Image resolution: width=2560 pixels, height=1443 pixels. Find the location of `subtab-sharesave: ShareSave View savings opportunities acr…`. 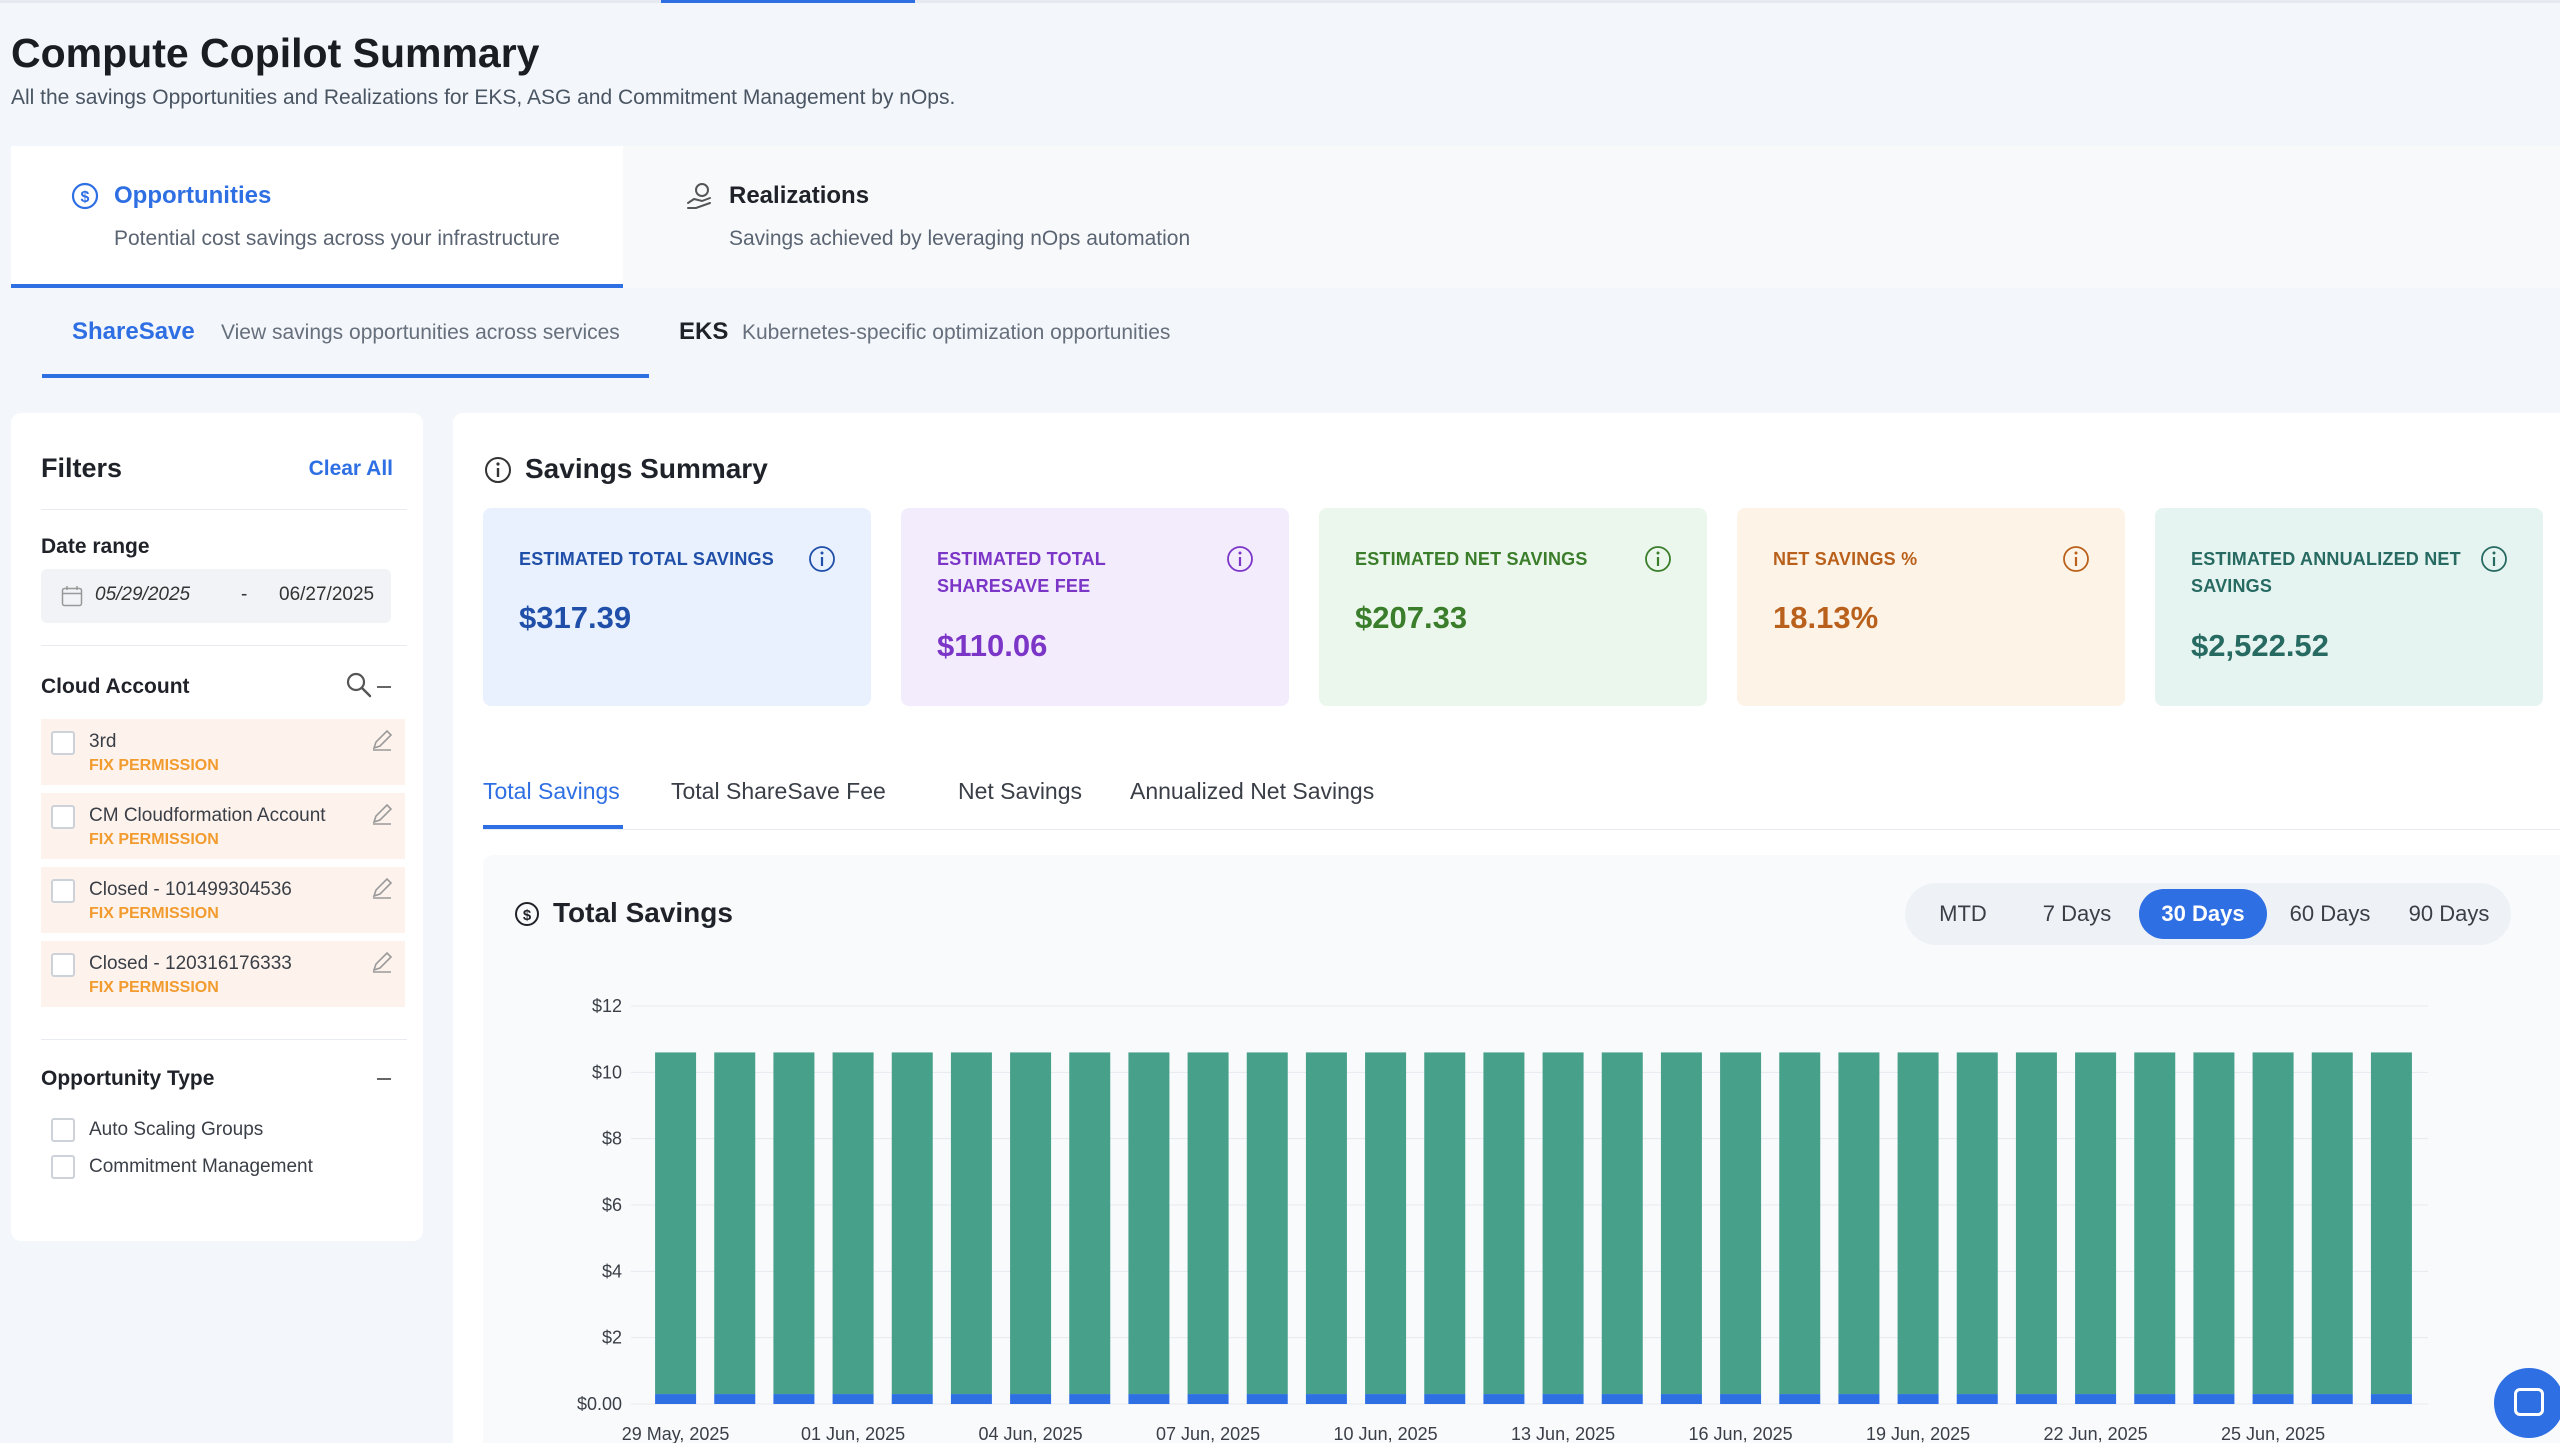

subtab-sharesave: ShareSave View savings opportunities acr… is located at coordinates (345, 334).